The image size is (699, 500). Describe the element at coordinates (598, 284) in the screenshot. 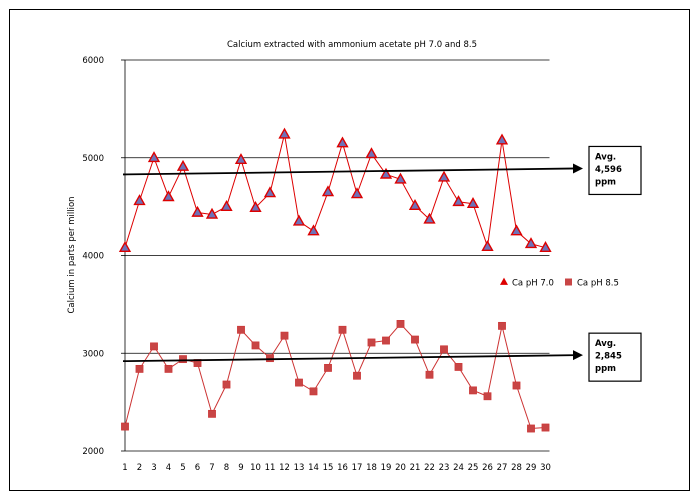

I see `legend-label: Ca pH 8.5` at that location.